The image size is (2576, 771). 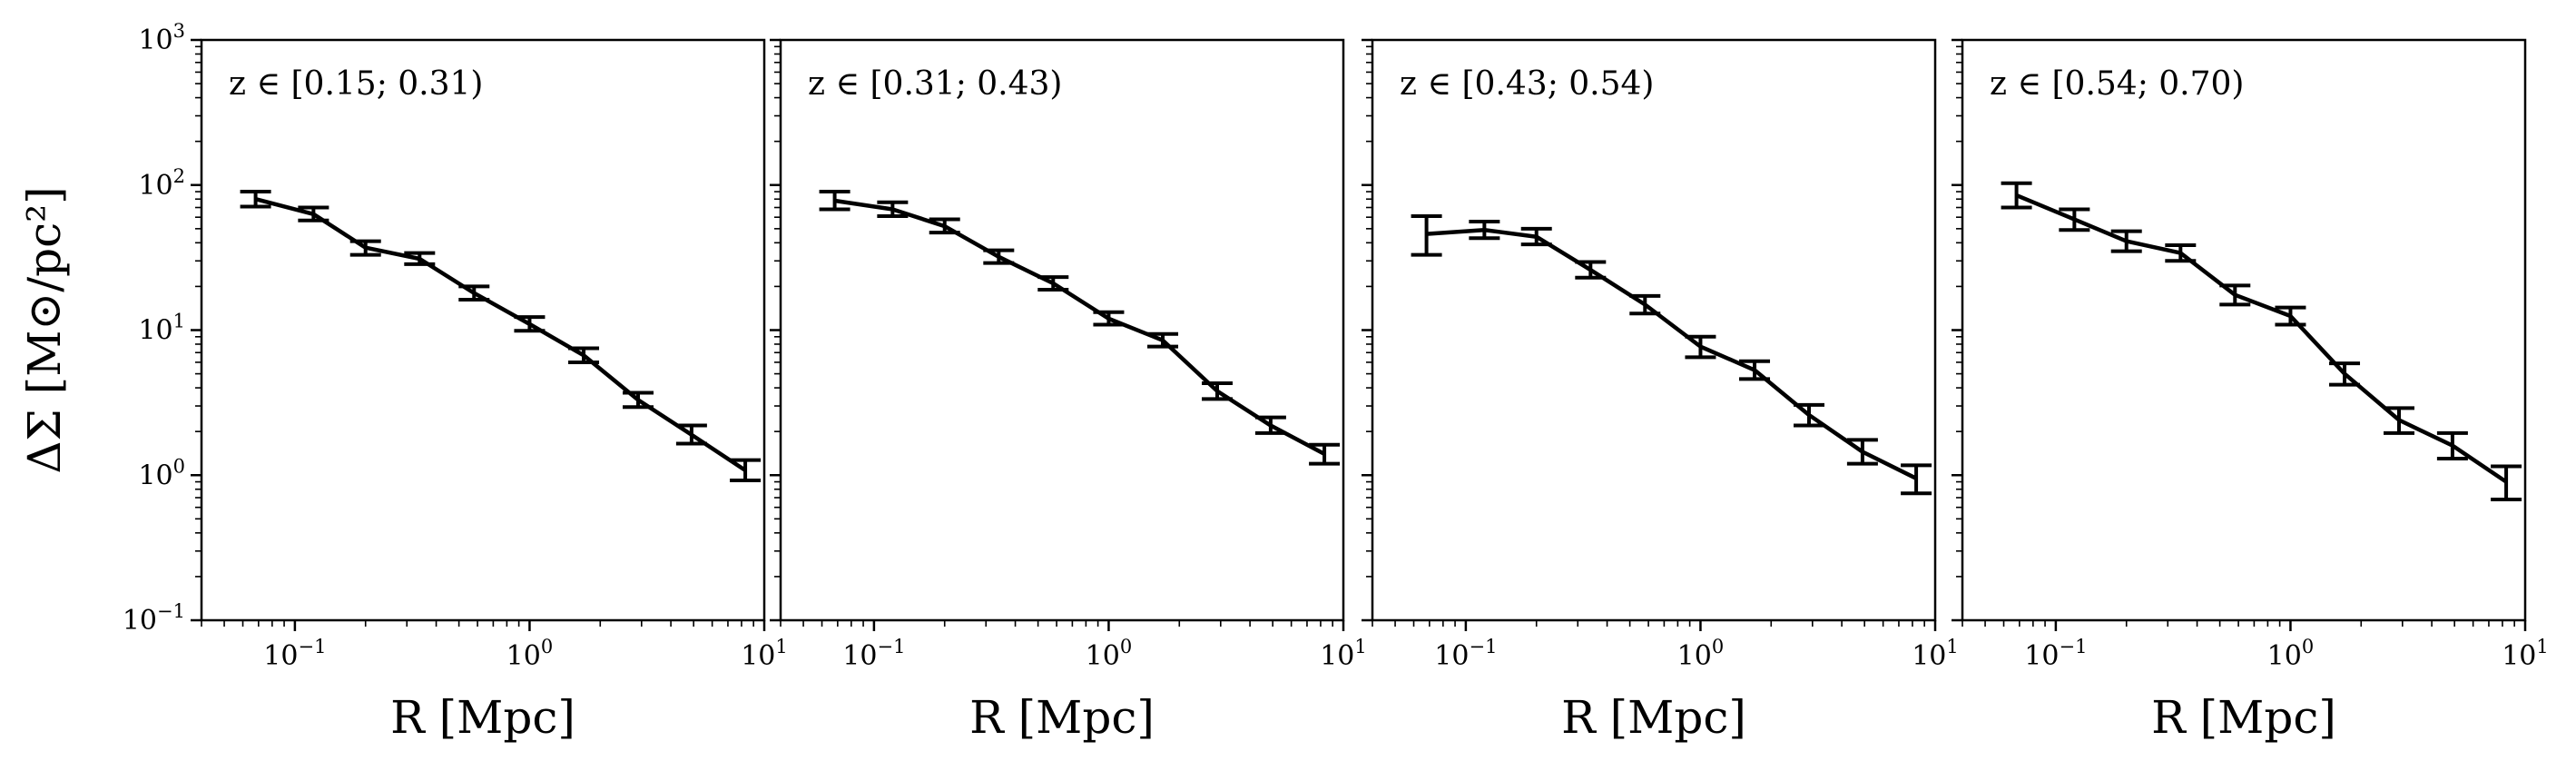 What do you see at coordinates (161, 329) in the screenshot?
I see `y-tick-label: 10¹` at bounding box center [161, 329].